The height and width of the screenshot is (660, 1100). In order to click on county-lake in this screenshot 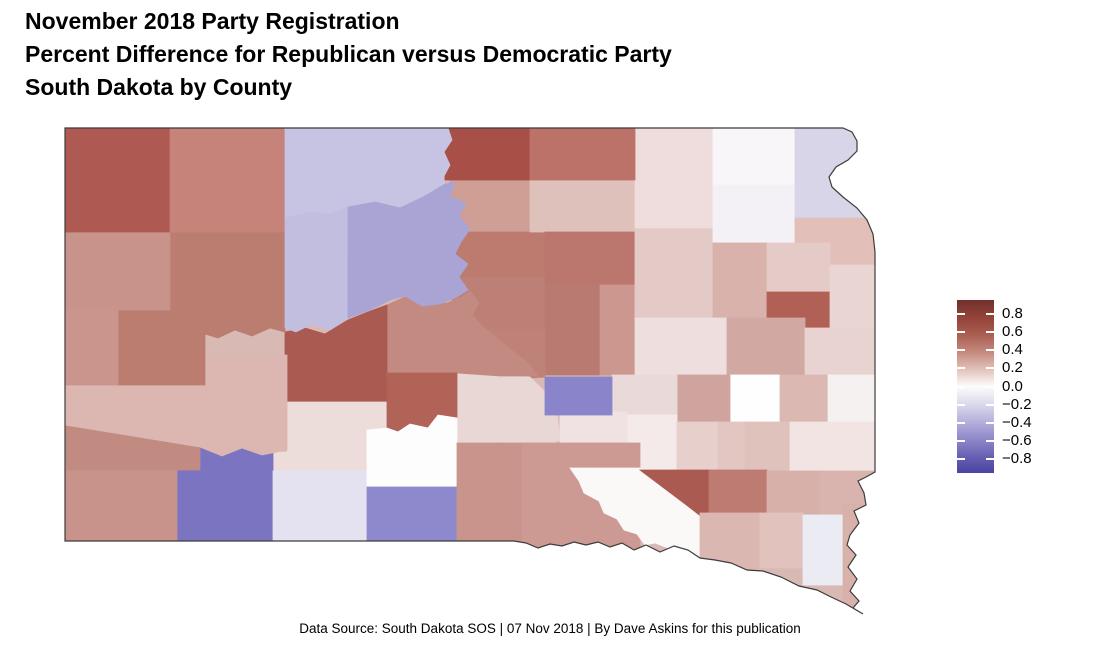, I will do `click(804, 398)`.